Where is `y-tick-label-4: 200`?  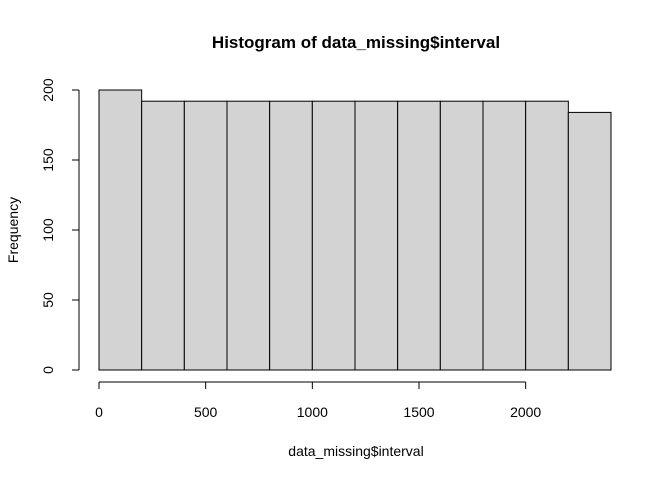 y-tick-label-4: 200 is located at coordinates (48, 90).